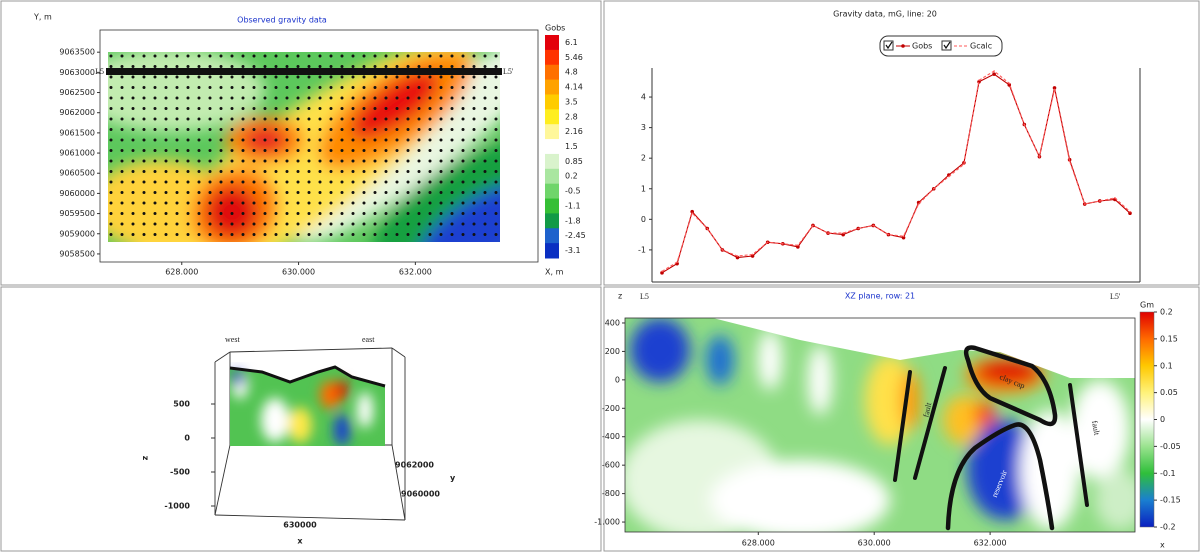  Describe the element at coordinates (1010, 386) in the screenshot. I see `annotation-line` at that location.